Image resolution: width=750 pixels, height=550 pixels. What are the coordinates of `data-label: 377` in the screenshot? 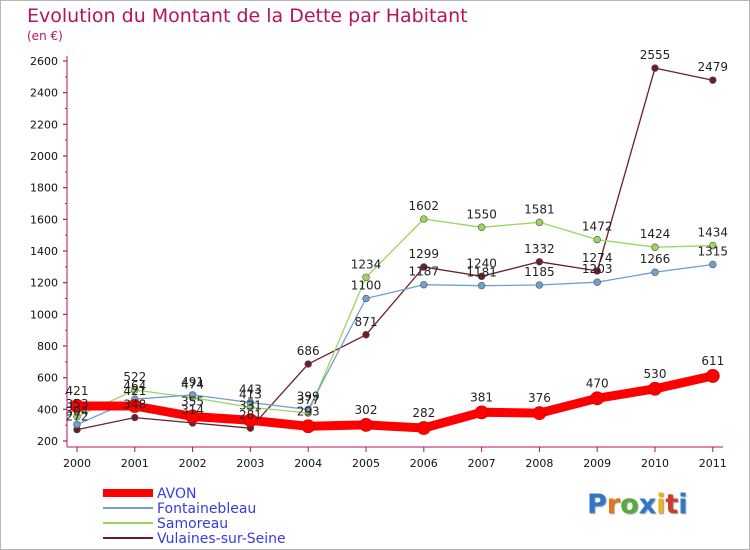 It's located at (308, 400).